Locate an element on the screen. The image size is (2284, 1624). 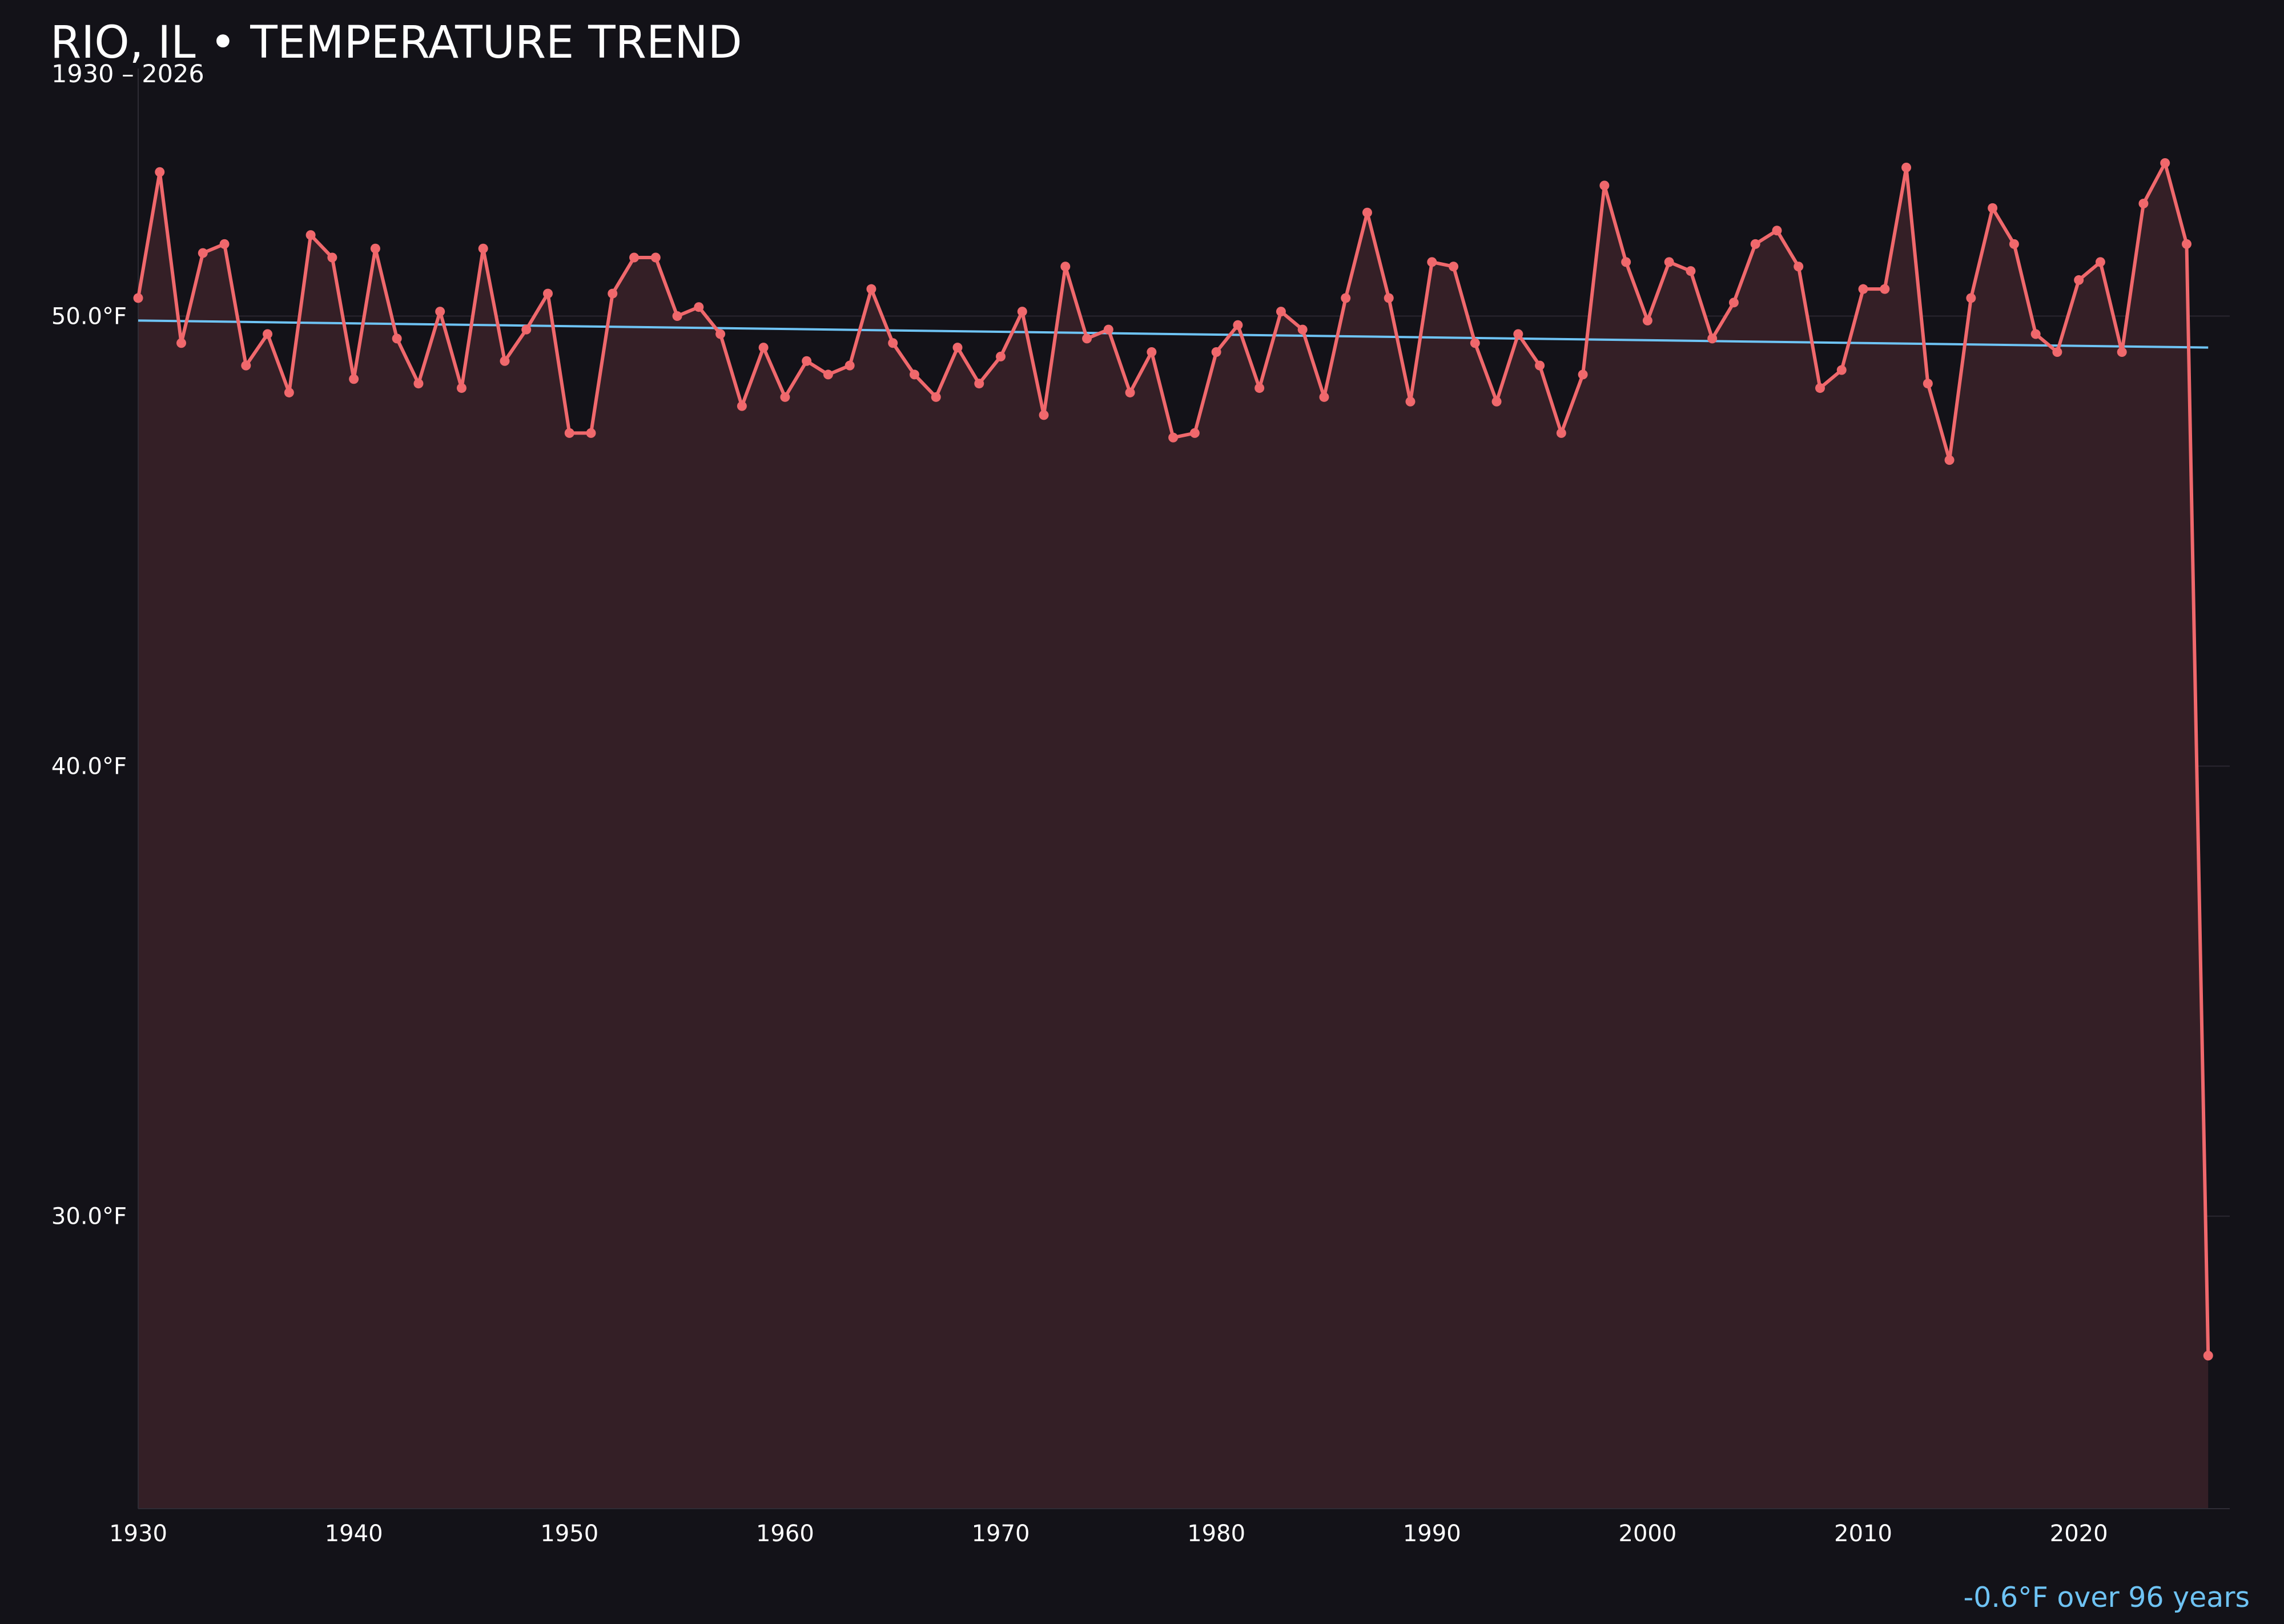
y-tick-label: 50.0°F is located at coordinates (89, 316).